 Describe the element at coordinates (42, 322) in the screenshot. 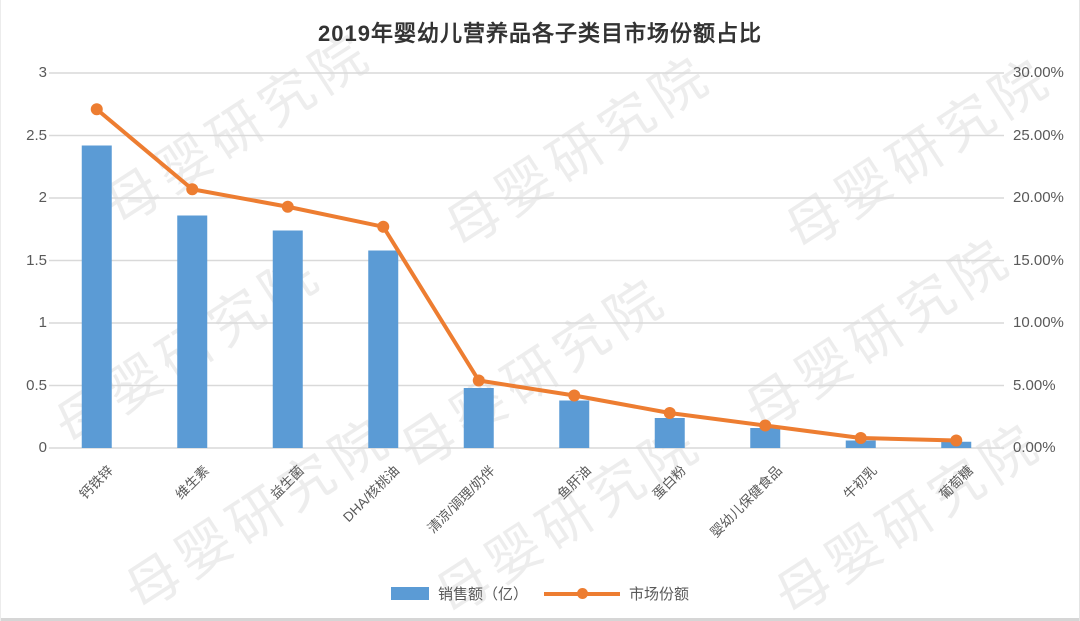

I see `y-axis-left-tick-label: 1` at that location.